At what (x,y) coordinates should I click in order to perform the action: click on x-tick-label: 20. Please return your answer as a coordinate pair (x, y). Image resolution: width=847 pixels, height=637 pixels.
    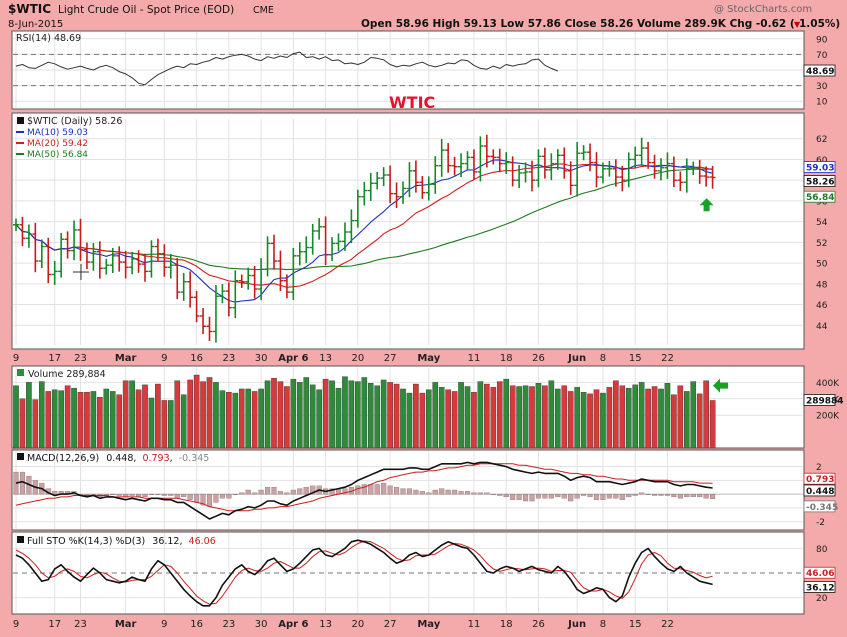
    Looking at the image, I should click on (357, 358).